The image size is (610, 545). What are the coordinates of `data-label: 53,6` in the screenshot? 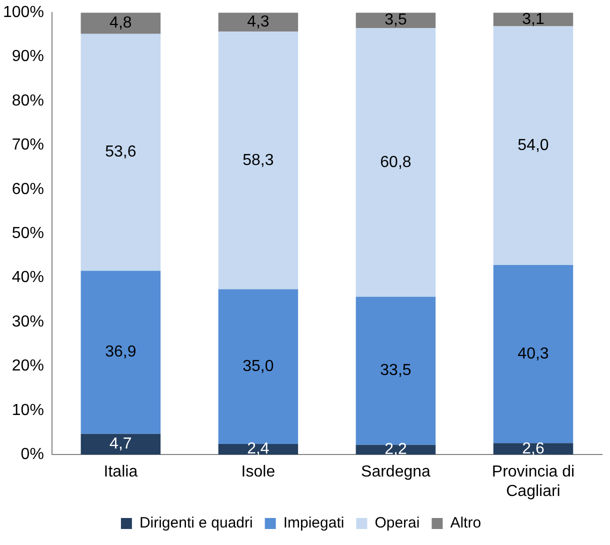 It's located at (120, 152).